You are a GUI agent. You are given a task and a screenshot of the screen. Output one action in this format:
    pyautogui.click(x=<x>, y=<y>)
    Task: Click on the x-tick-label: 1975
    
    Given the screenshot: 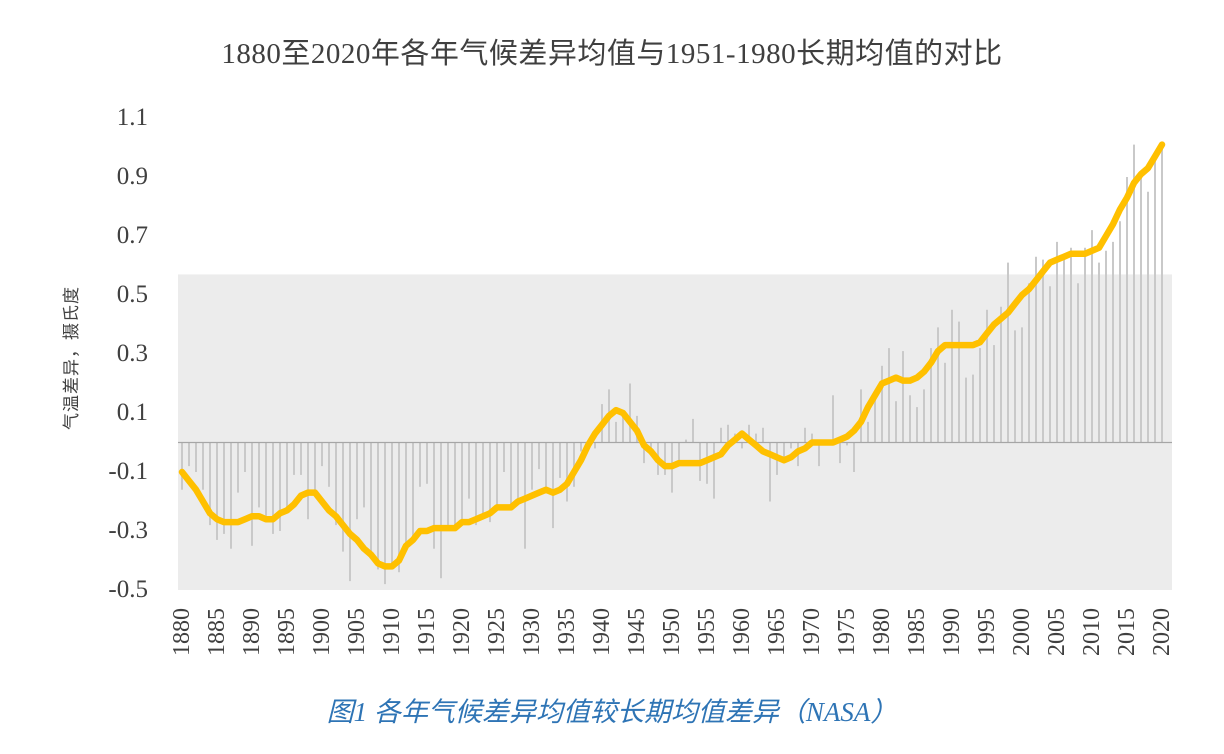 What is the action you would take?
    pyautogui.click(x=847, y=632)
    